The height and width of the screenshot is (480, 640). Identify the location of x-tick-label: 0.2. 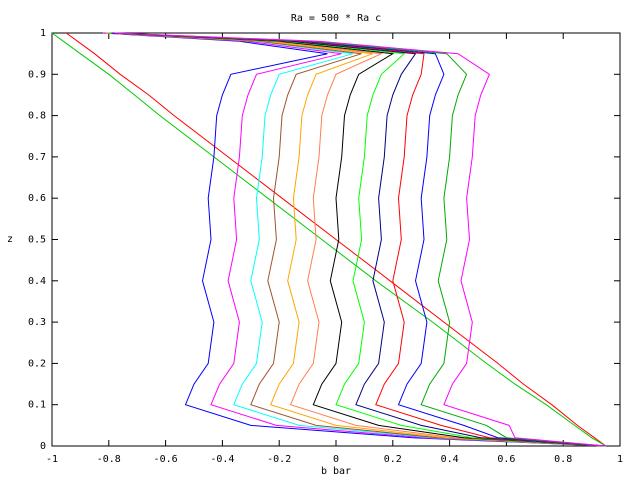
(393, 459).